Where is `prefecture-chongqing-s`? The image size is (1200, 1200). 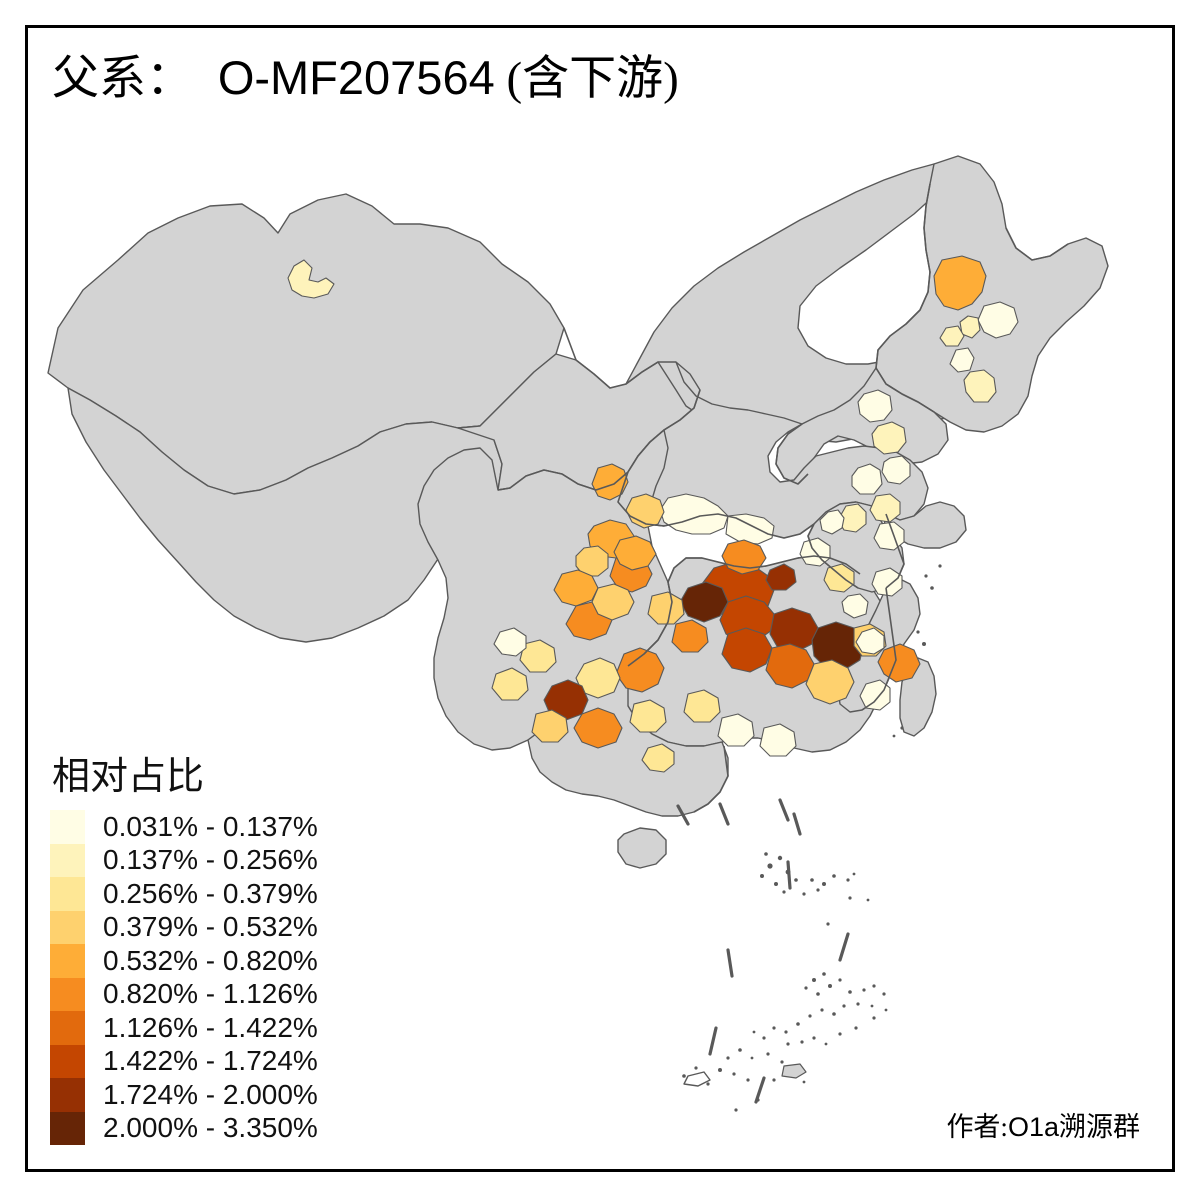 prefecture-chongqing-s is located at coordinates (613, 602).